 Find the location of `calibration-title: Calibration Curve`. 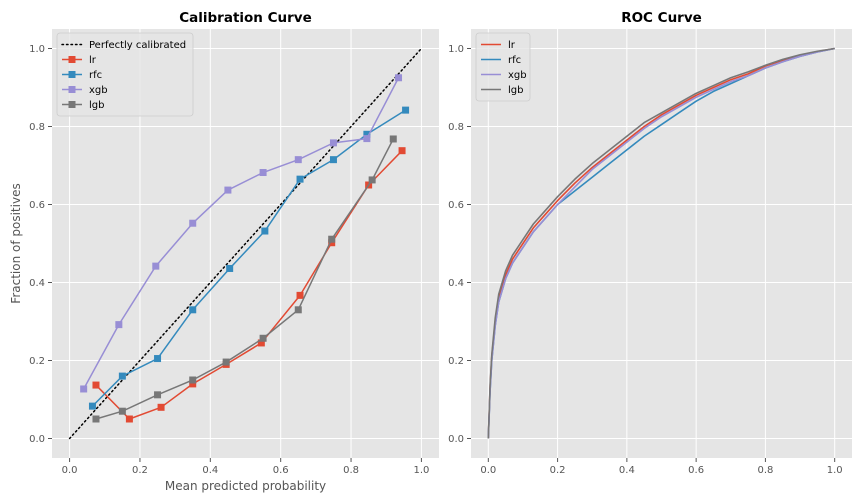

calibration-title: Calibration Curve is located at coordinates (245, 18).